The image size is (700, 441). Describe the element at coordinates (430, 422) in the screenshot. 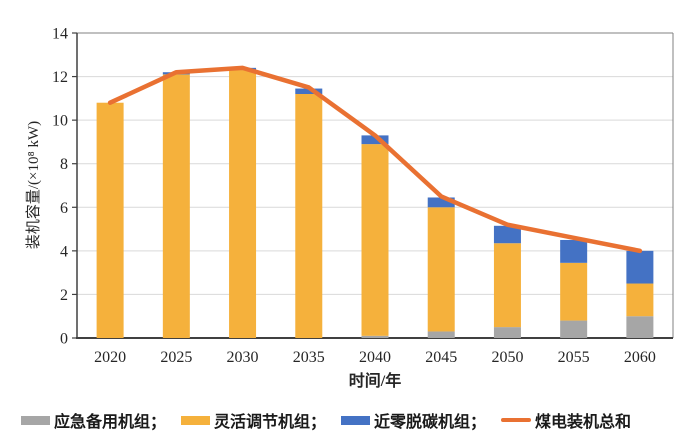

I see `legend-label: 近零脱碳机组；` at that location.